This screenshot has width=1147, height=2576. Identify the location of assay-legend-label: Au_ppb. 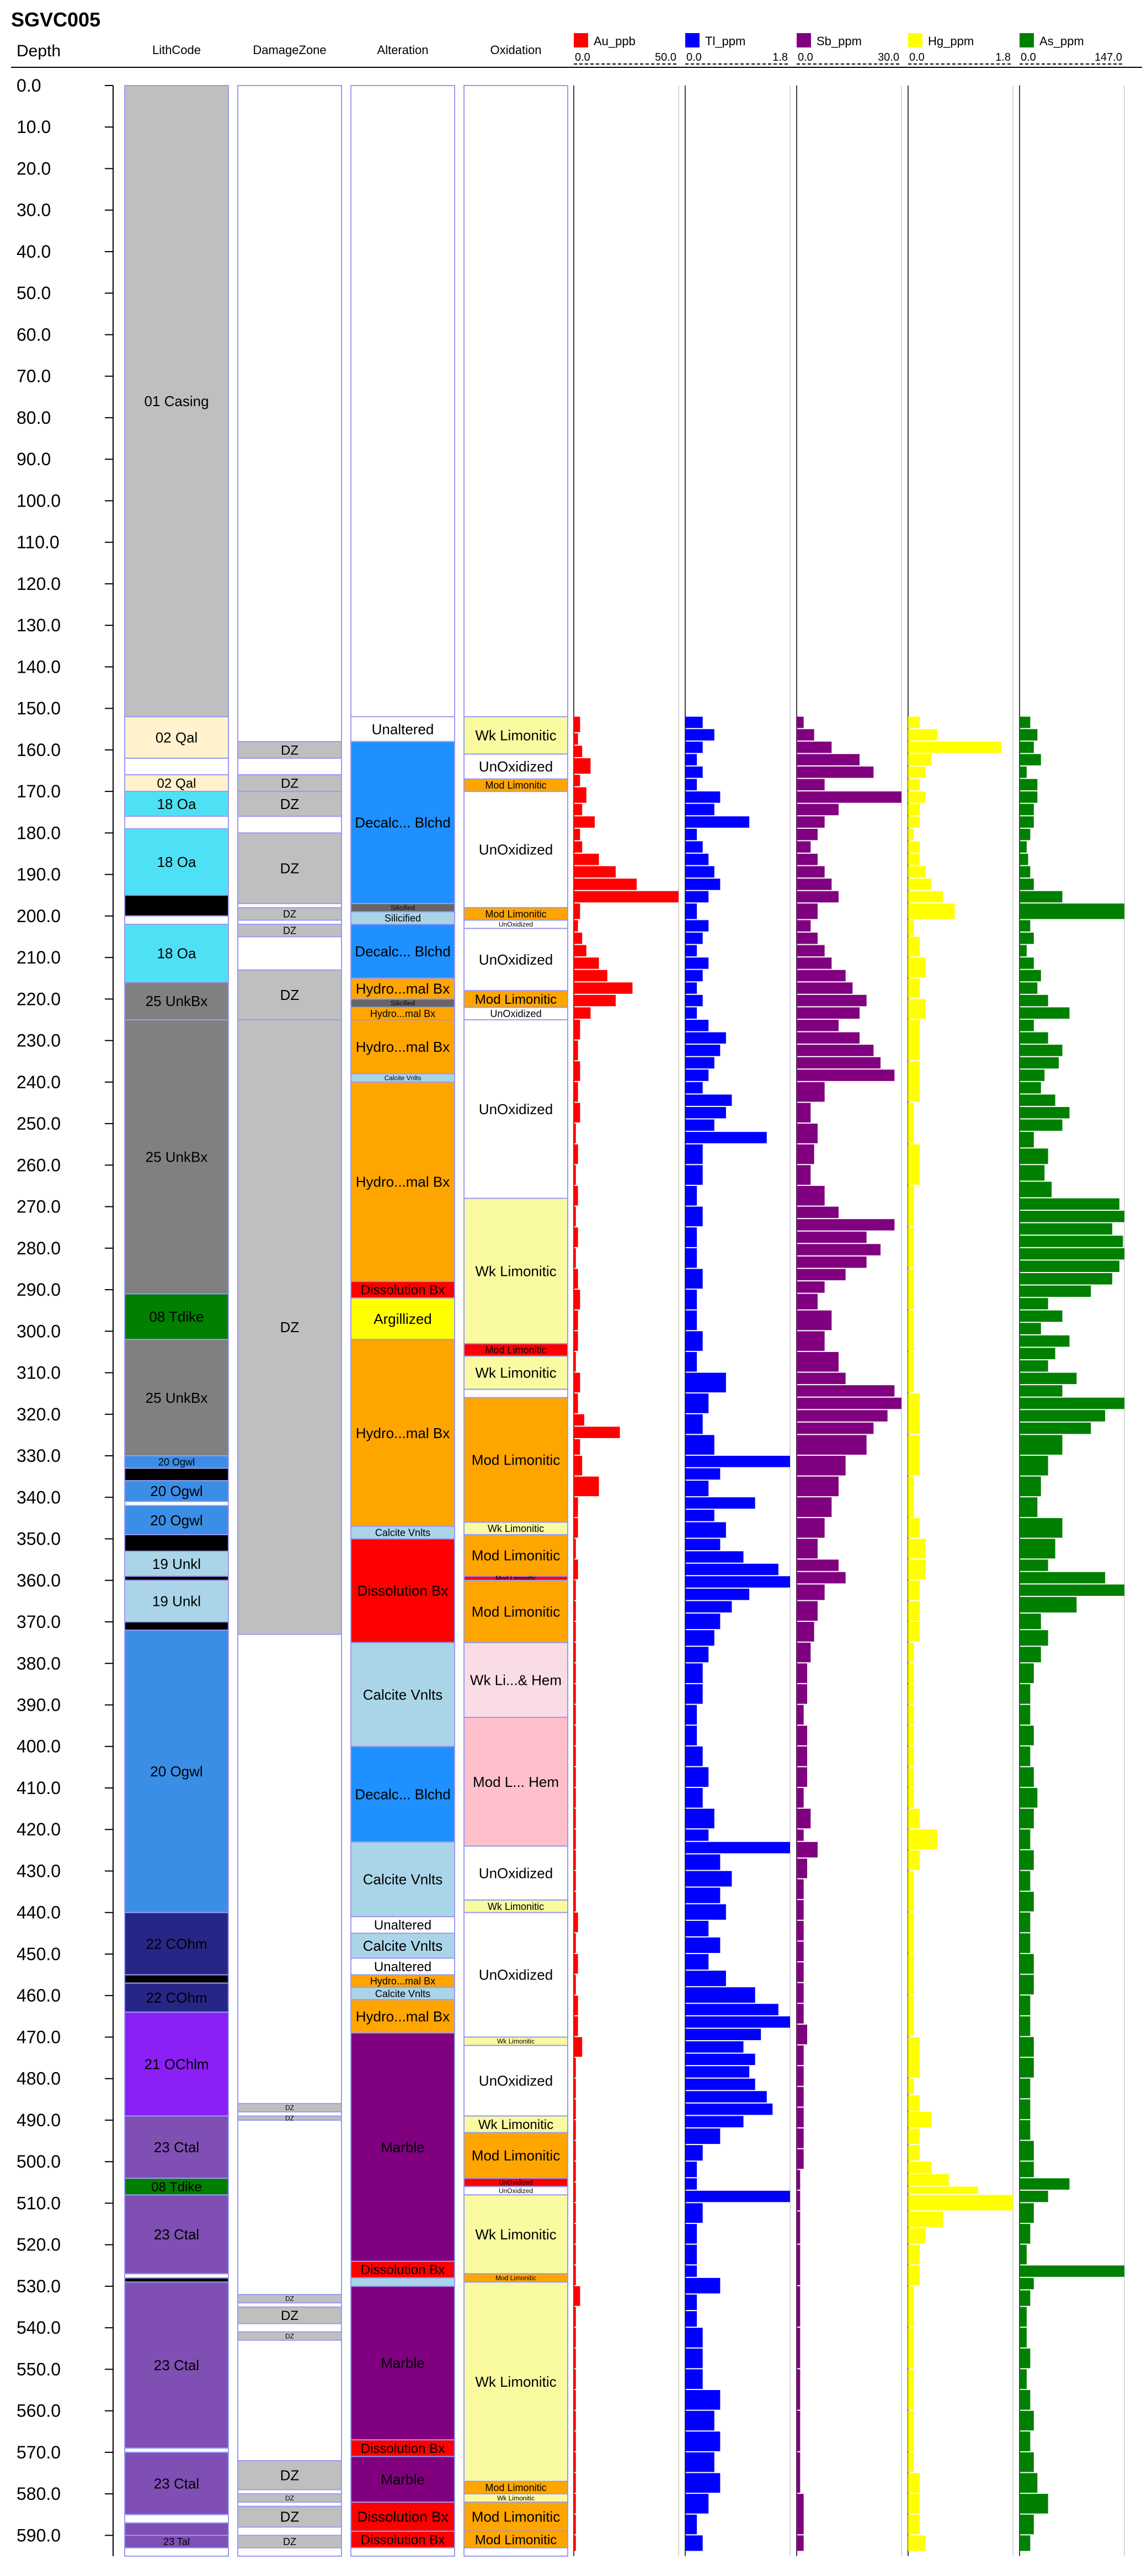
(615, 41).